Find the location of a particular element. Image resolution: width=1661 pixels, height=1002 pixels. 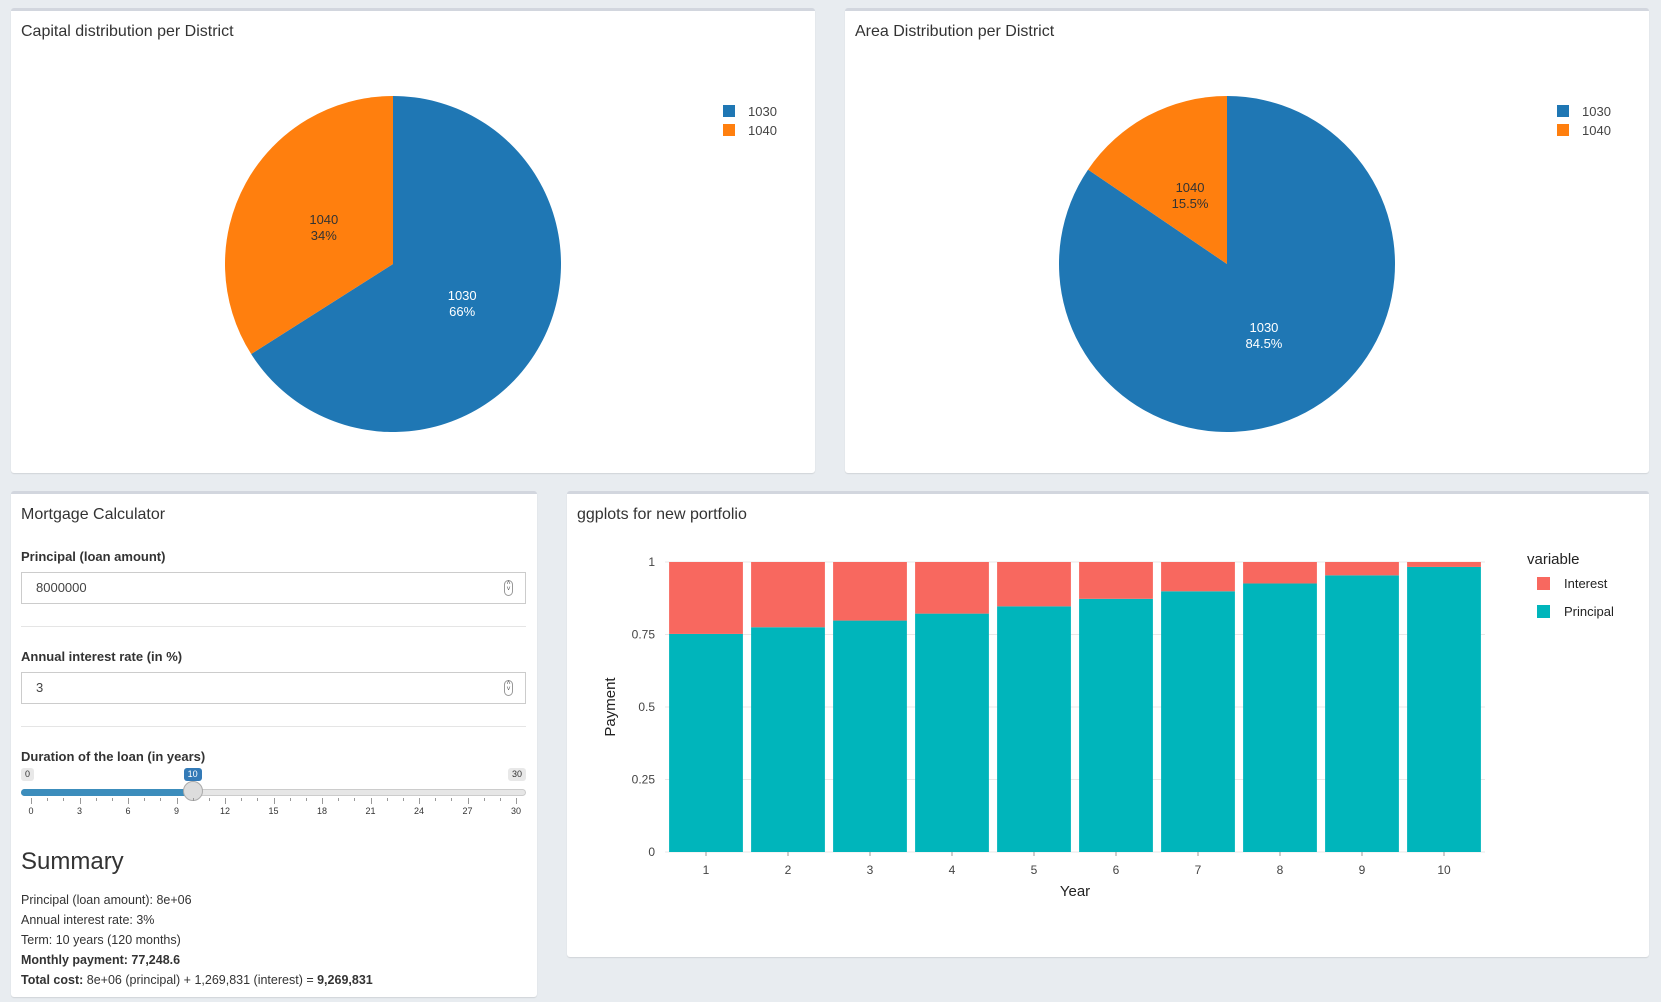

pie-label-percent: 15.5% is located at coordinates (1190, 203).